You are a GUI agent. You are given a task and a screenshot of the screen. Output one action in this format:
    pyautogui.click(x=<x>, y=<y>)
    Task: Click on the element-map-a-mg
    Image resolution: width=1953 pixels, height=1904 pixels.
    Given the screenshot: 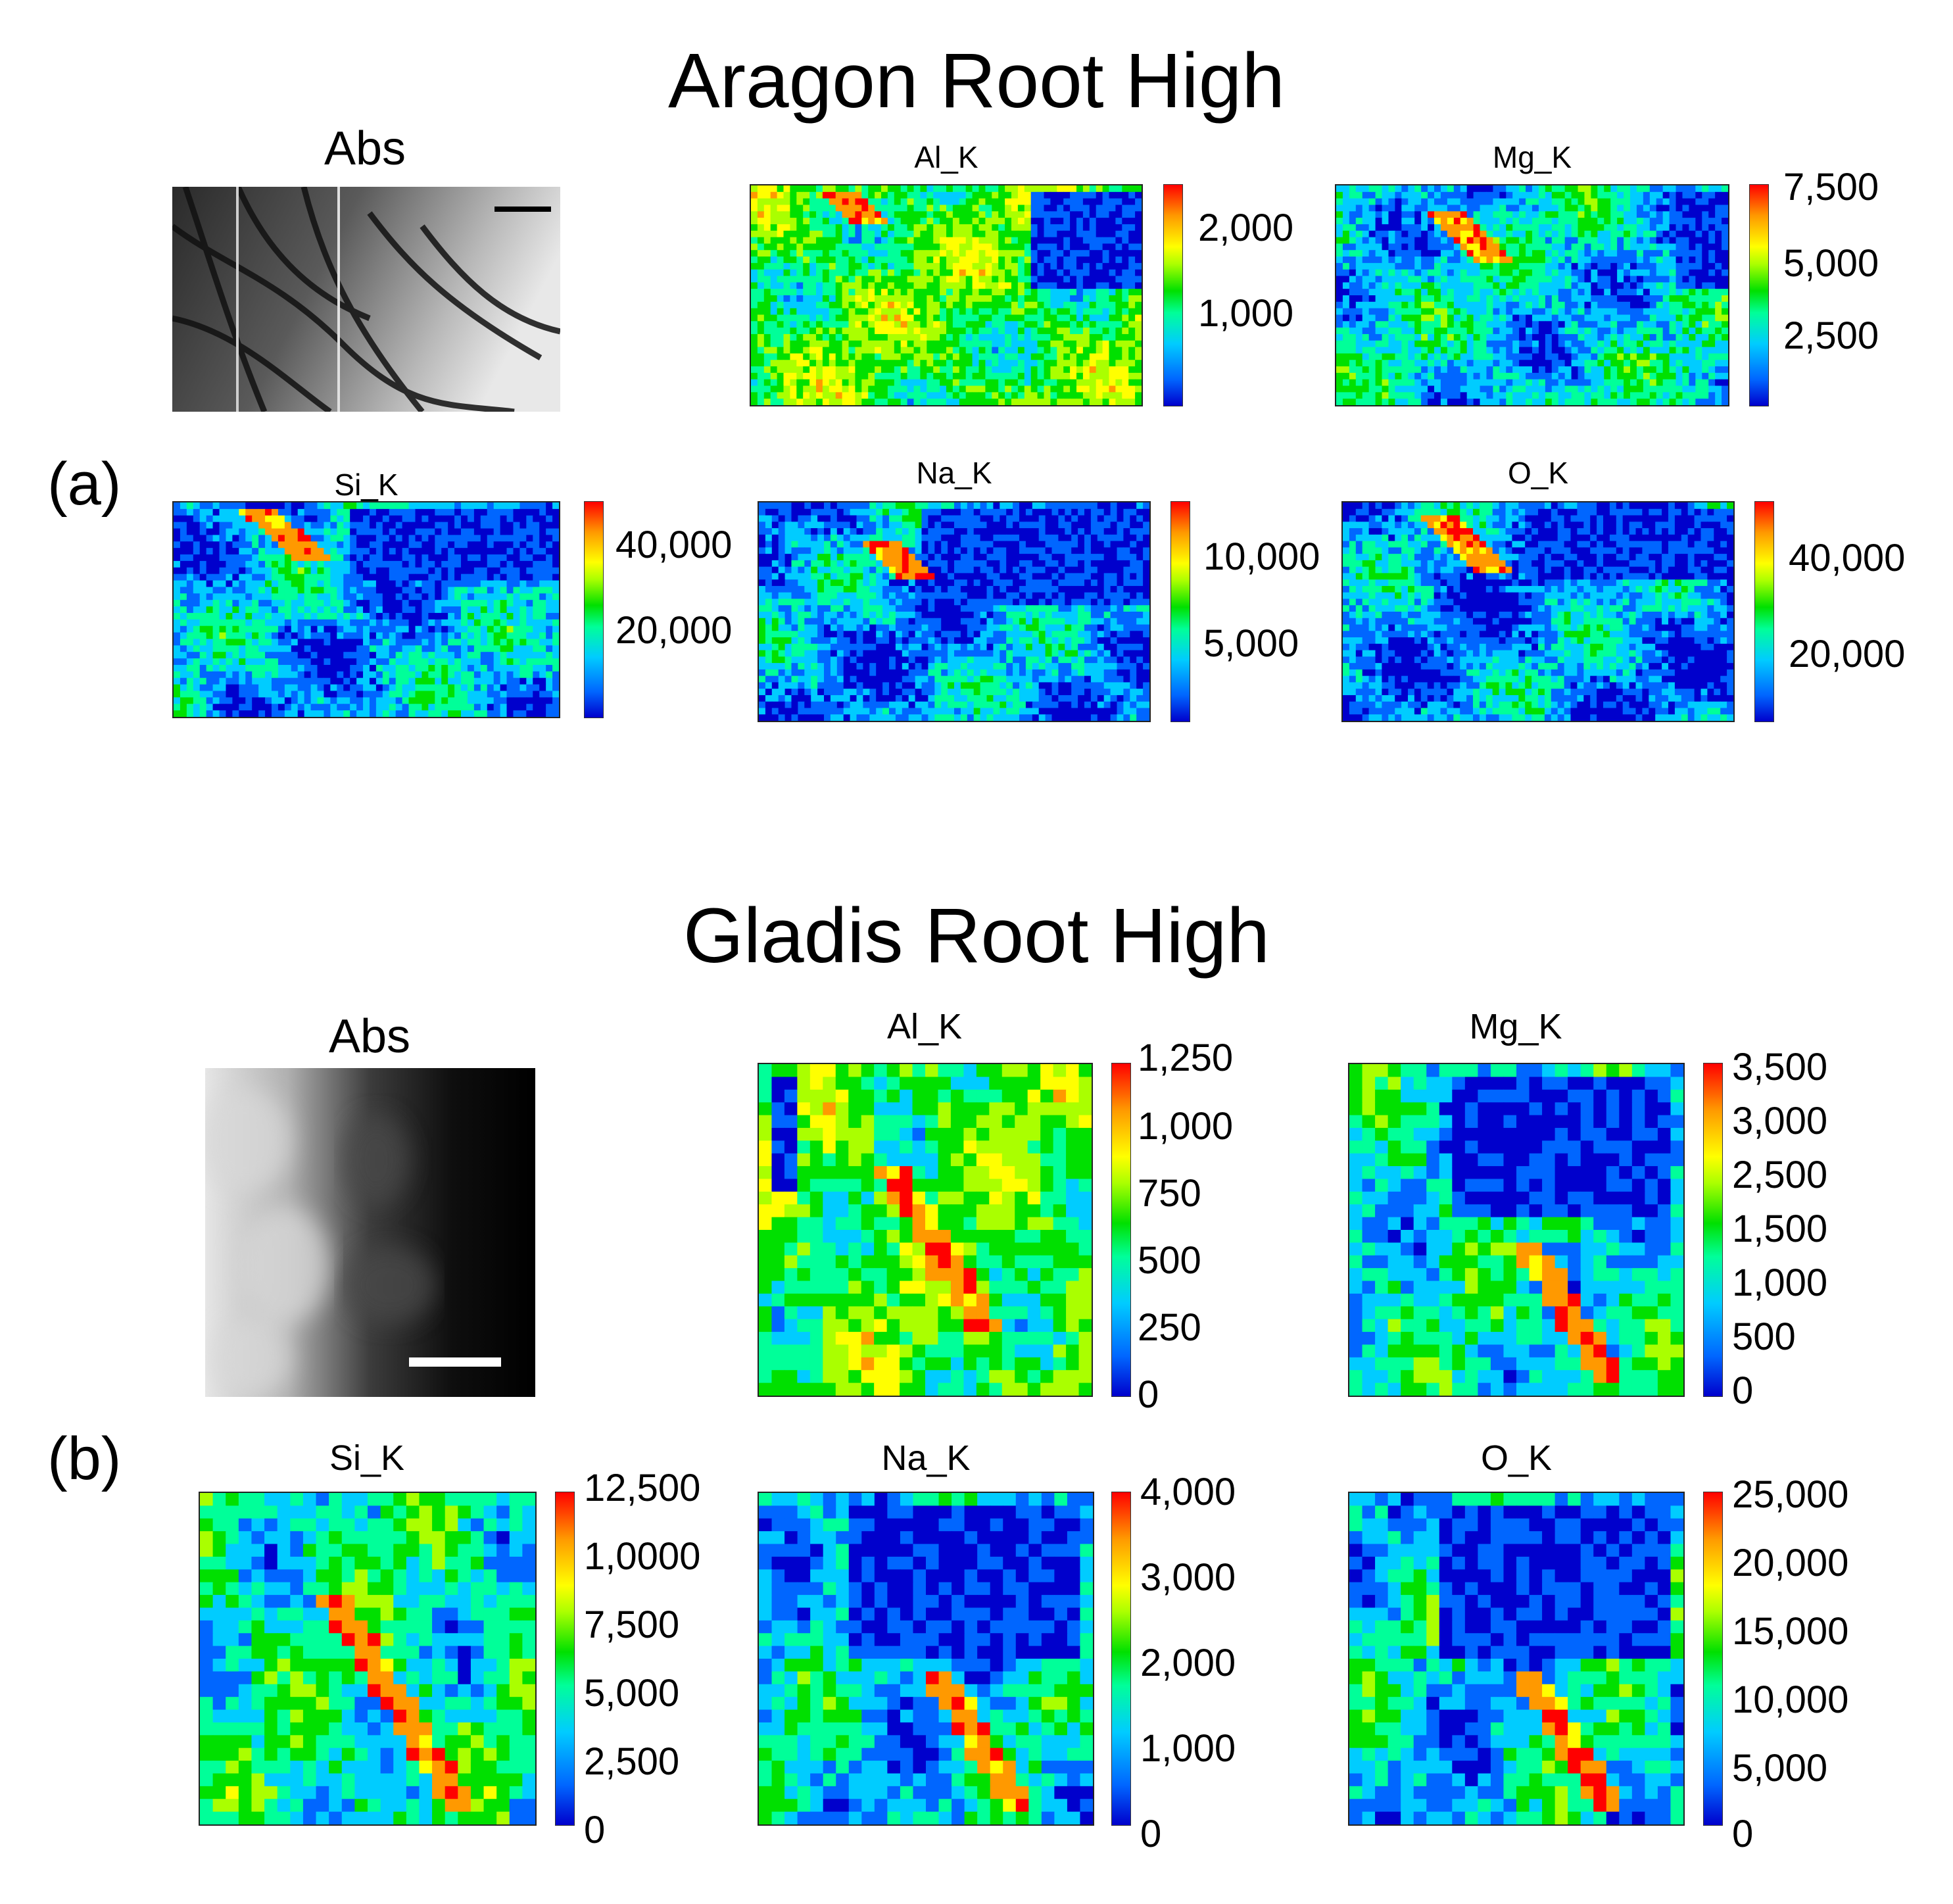 What is the action you would take?
    pyautogui.click(x=1532, y=295)
    